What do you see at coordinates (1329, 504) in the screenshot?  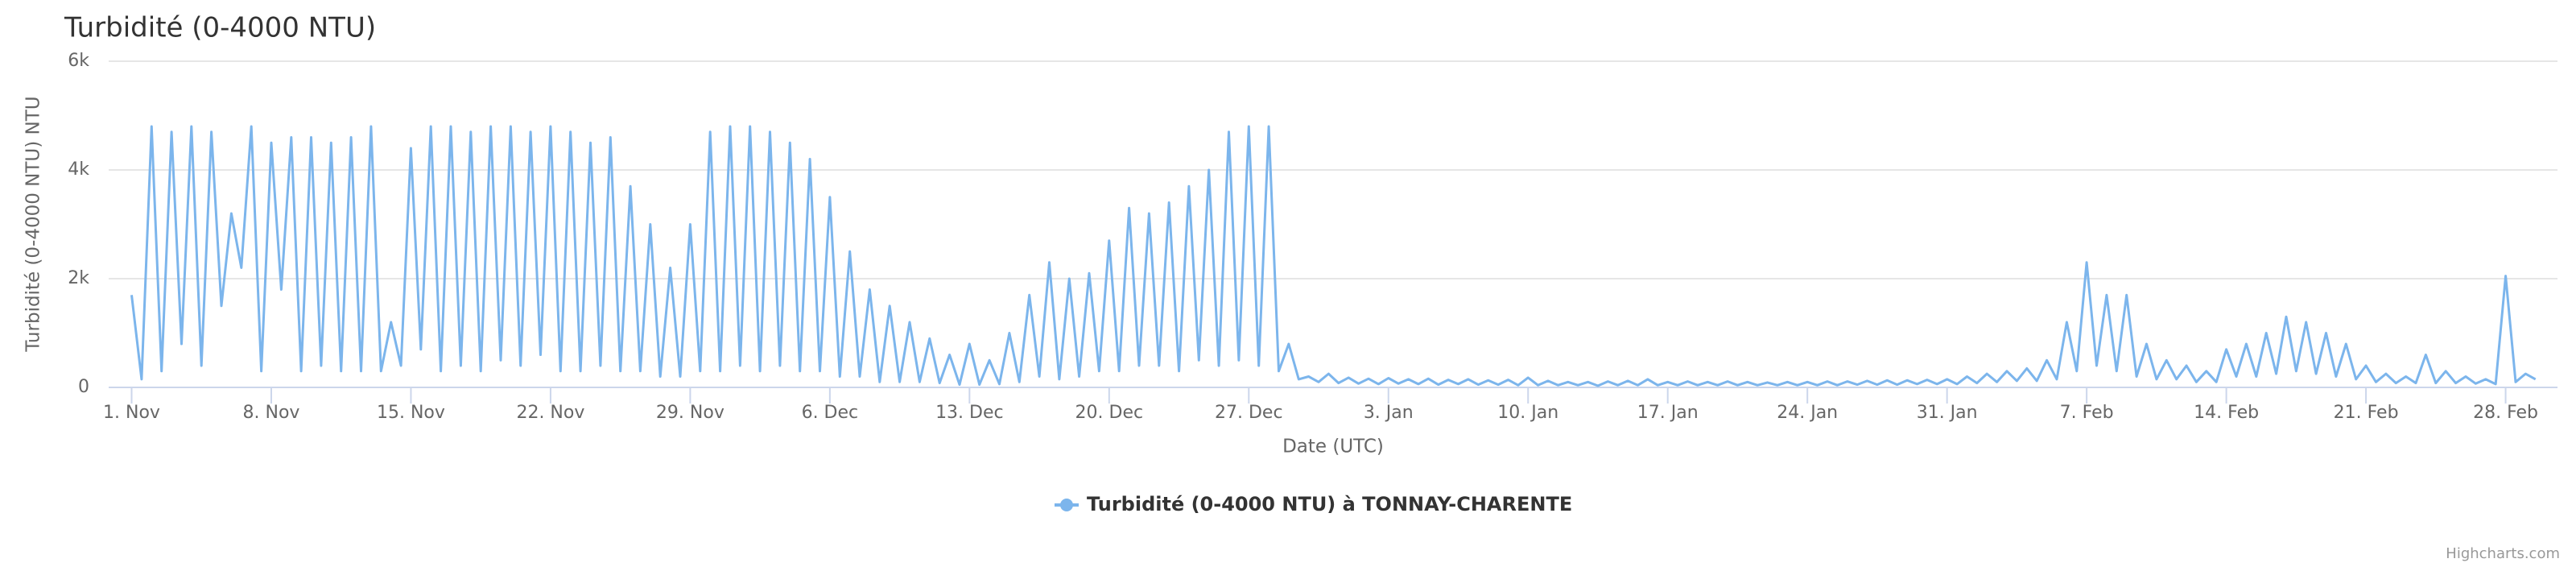 I see `legend-label: Turbidité (0-4000 NTU) à TONNAY-CHARENTE` at bounding box center [1329, 504].